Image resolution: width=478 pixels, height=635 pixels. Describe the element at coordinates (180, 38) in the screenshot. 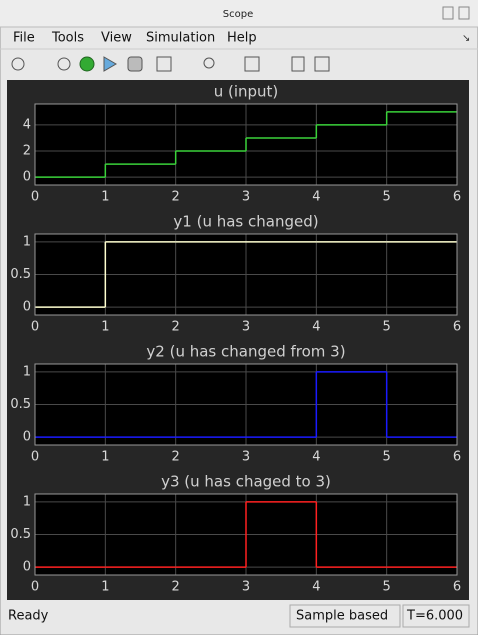

I see `menu-item: Simulation` at that location.